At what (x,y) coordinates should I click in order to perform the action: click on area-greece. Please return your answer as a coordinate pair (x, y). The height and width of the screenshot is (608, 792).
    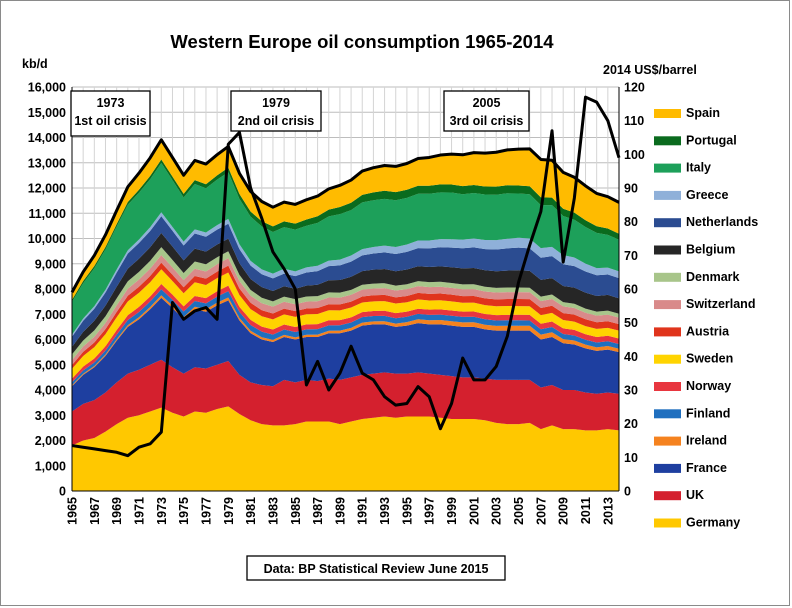
    Looking at the image, I should click on (345, 274).